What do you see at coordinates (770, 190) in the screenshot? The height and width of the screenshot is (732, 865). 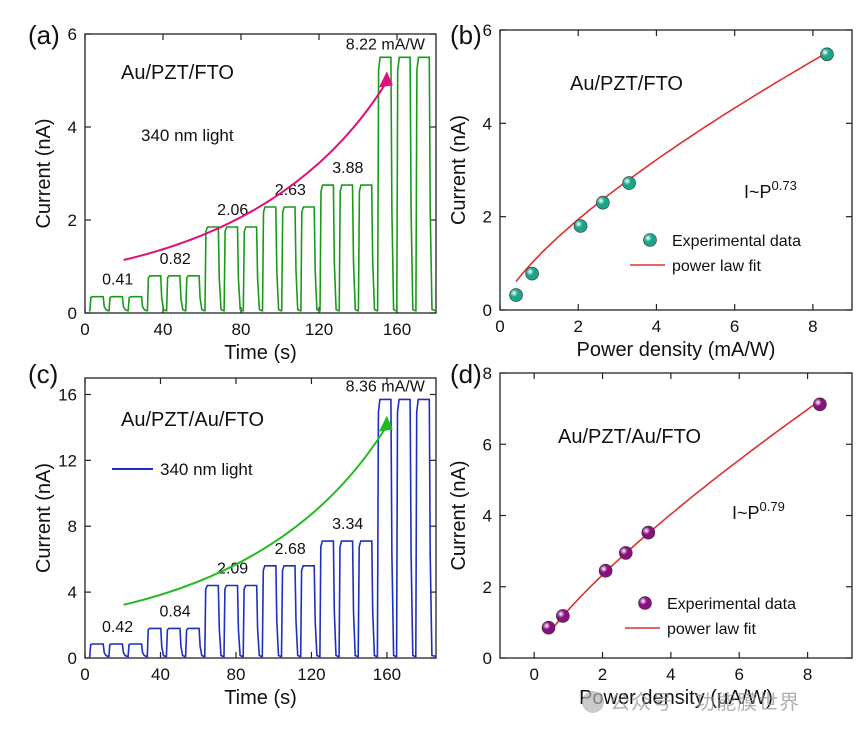 I see `fit-equation: I~P0.73` at bounding box center [770, 190].